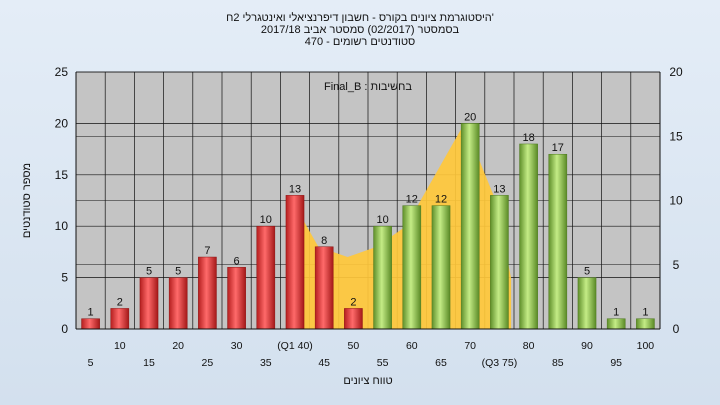 The width and height of the screenshot is (720, 405). I want to click on x-tick-label: 95, so click(616, 363).